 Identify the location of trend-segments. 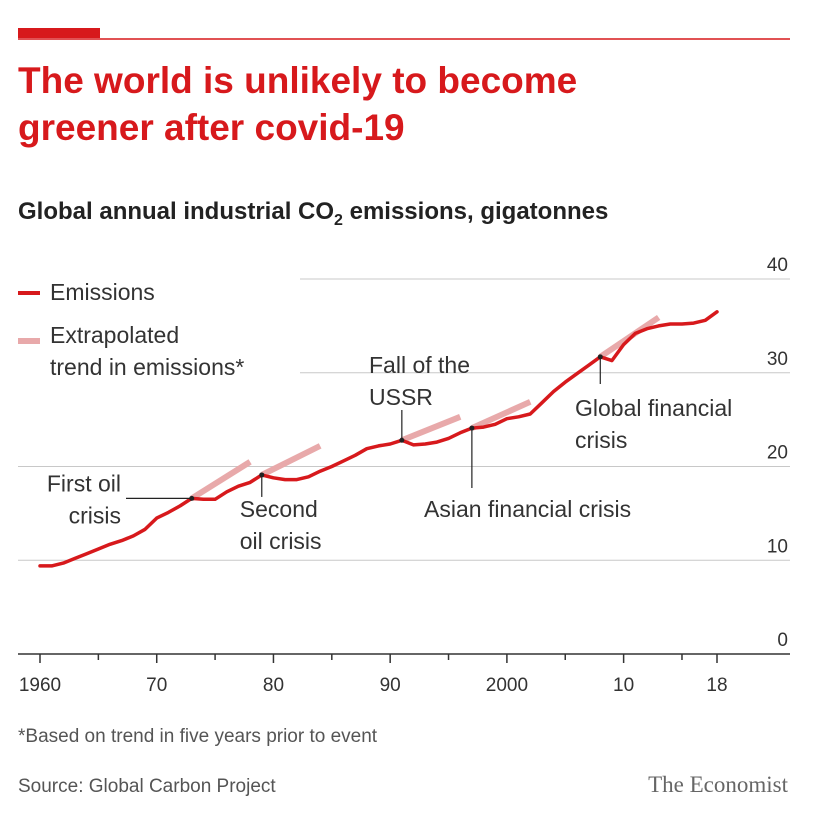
(425, 407).